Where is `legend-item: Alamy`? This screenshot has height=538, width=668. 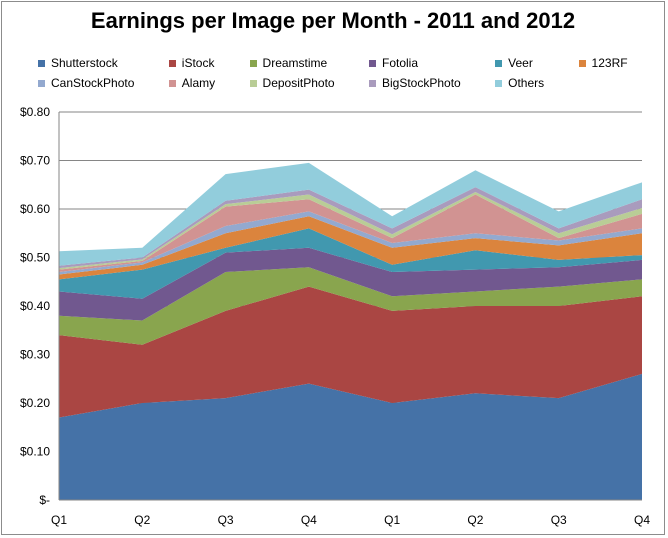
legend-item: Alamy is located at coordinates (202, 83).